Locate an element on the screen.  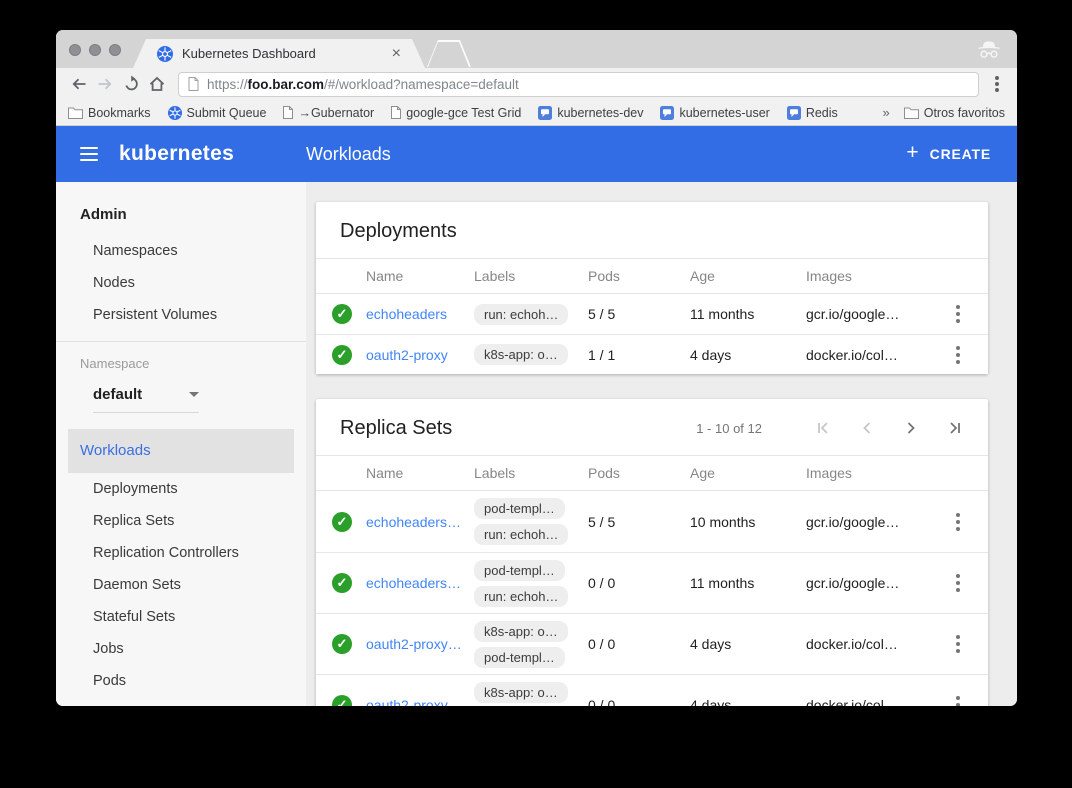
status-ok-icon is located at coordinates (342, 644).